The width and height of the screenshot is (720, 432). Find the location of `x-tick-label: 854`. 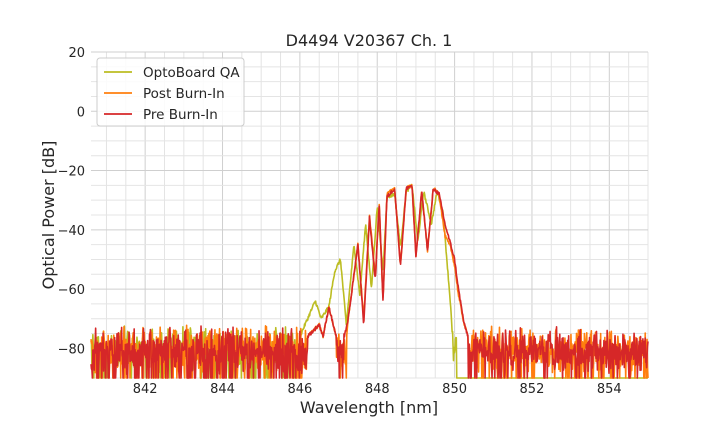

x-tick-label: 854 is located at coordinates (609, 389).